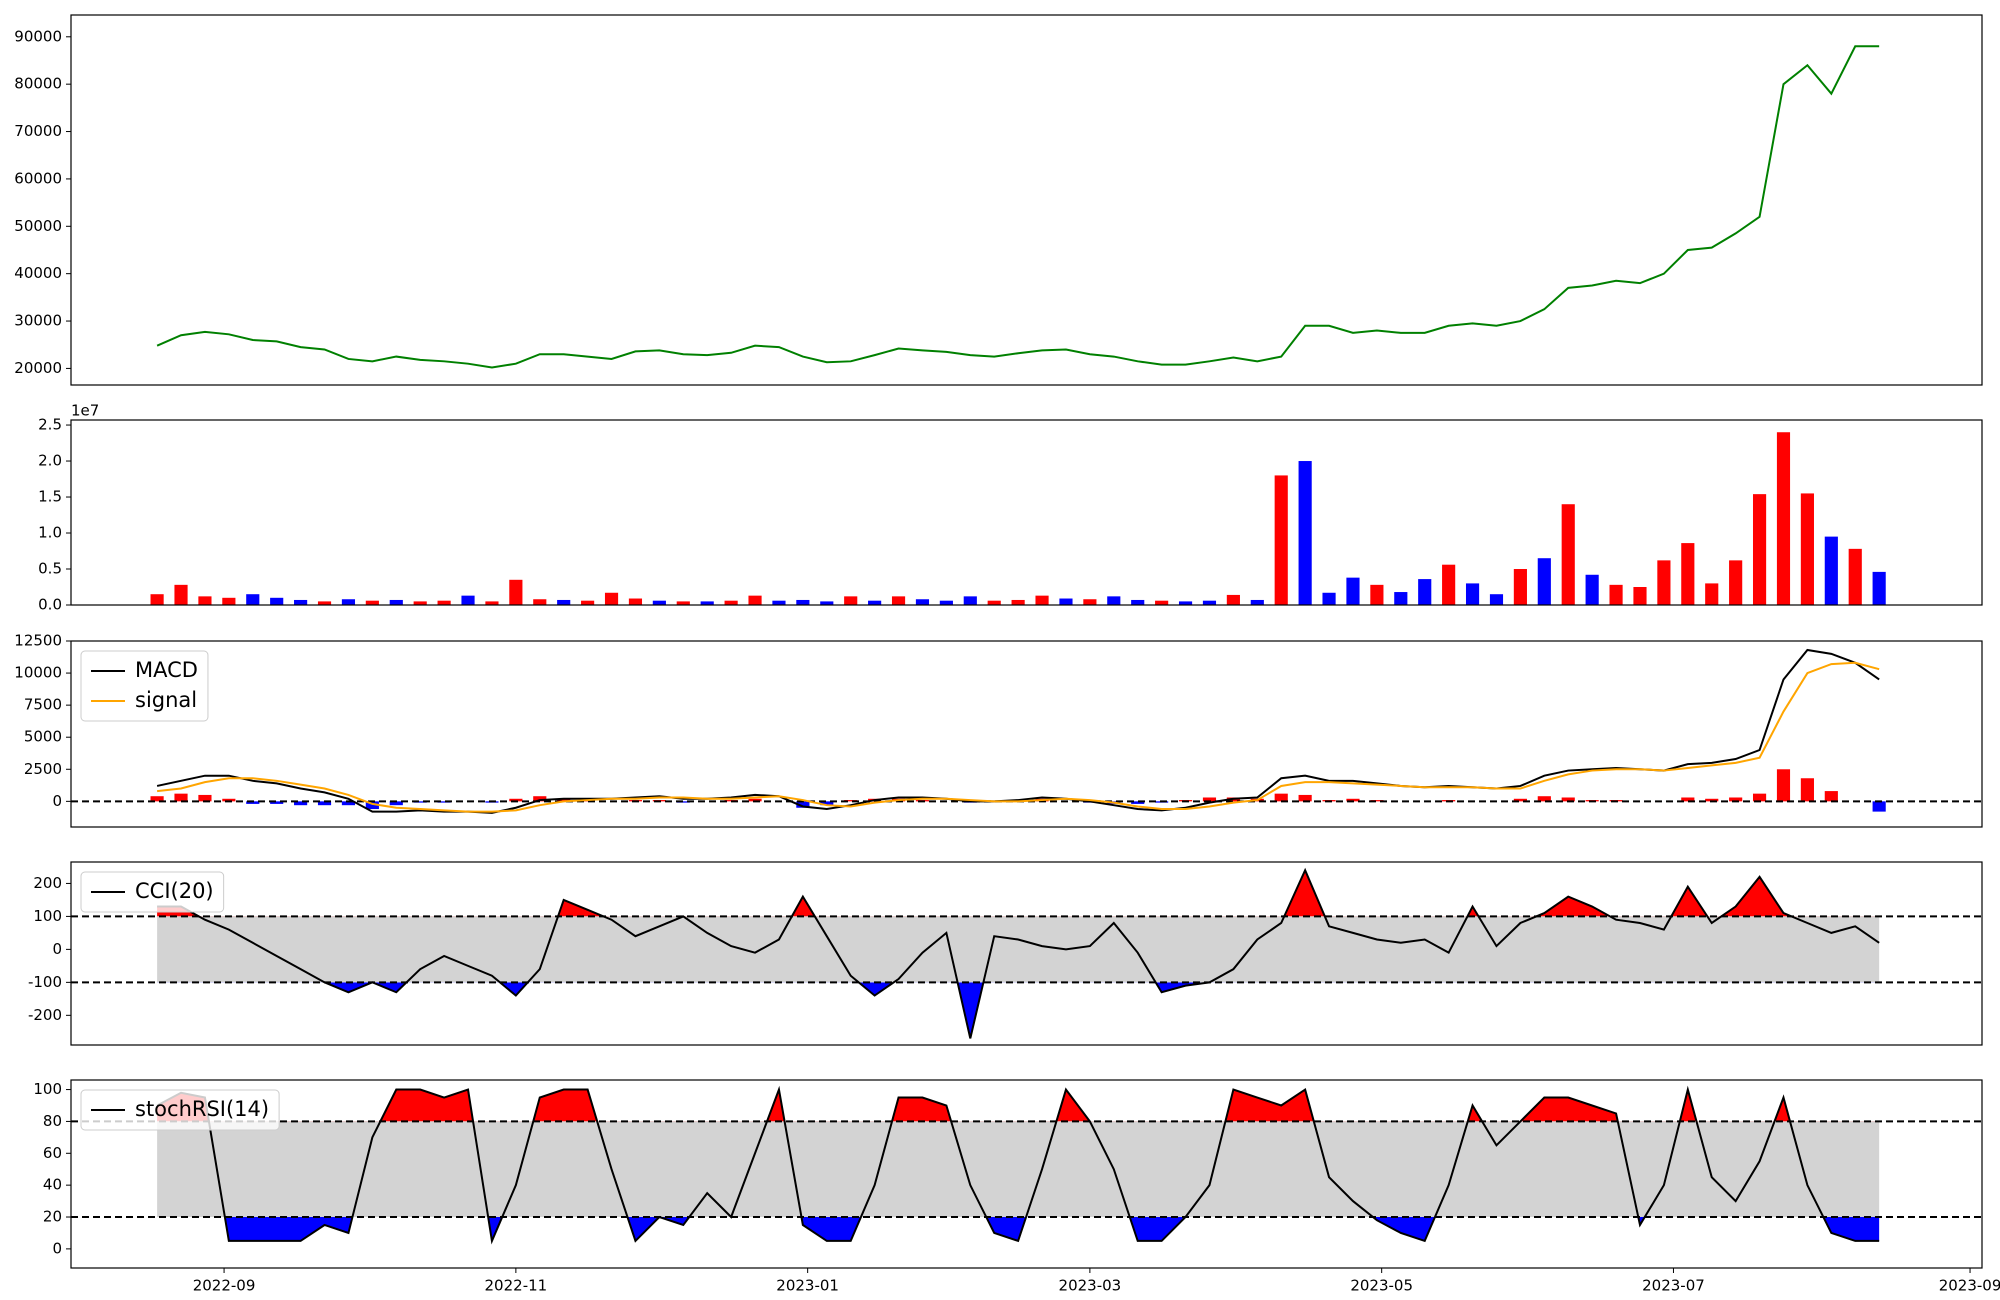  What do you see at coordinates (52, 1153) in the screenshot?
I see `y-tick-label: 60` at bounding box center [52, 1153].